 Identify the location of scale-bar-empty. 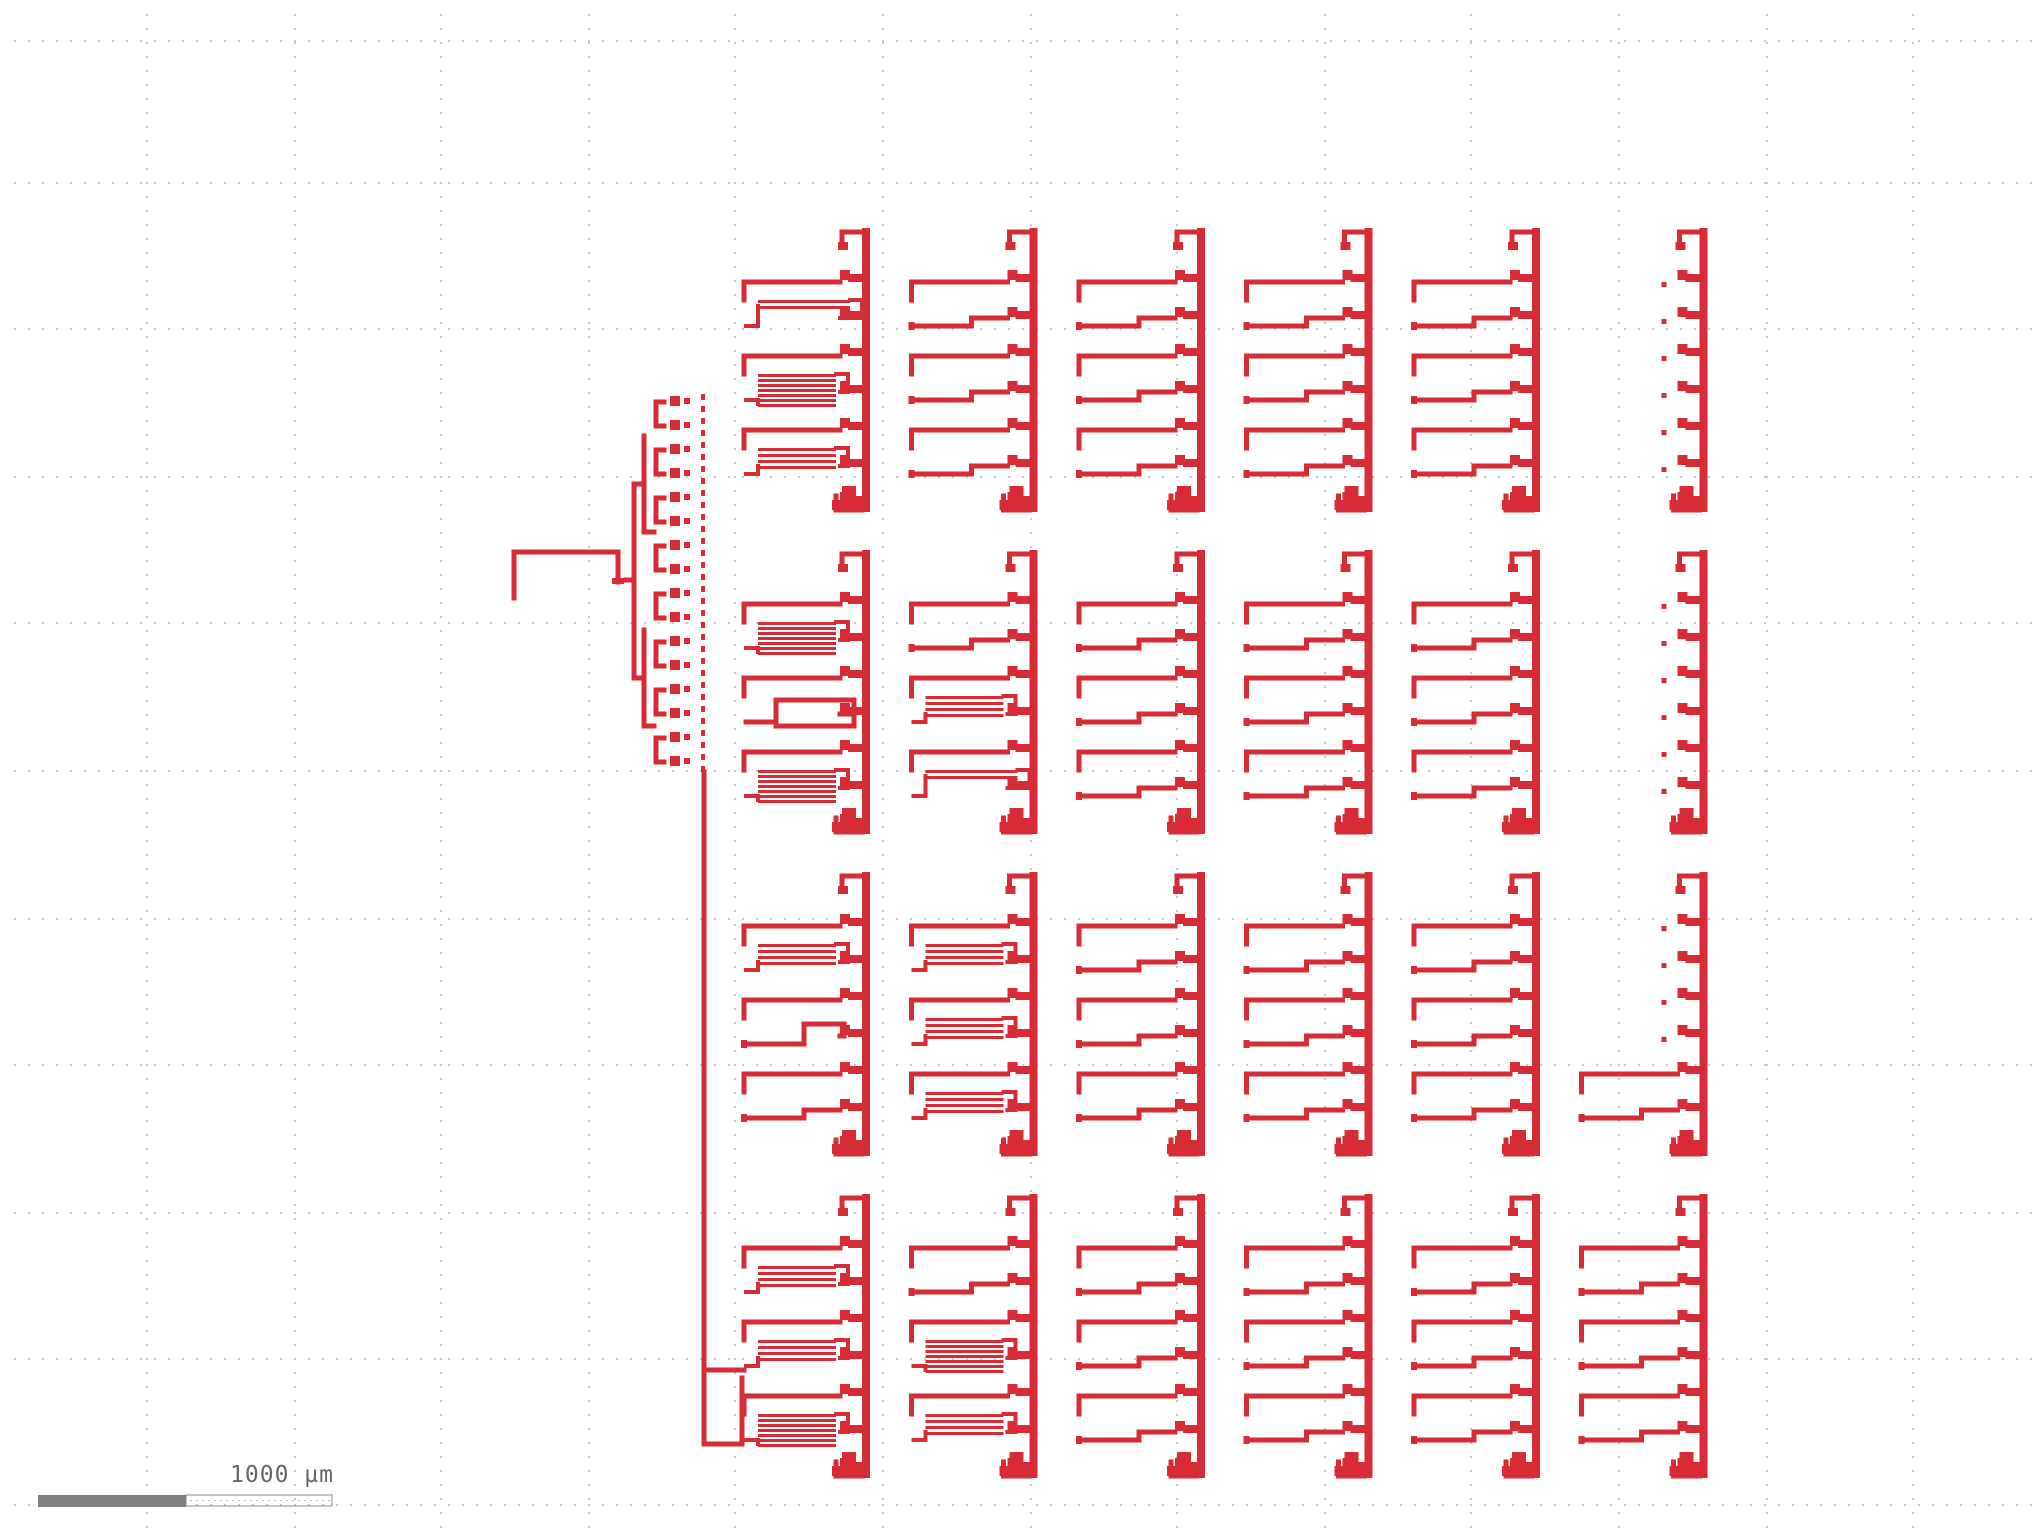
(259, 1500).